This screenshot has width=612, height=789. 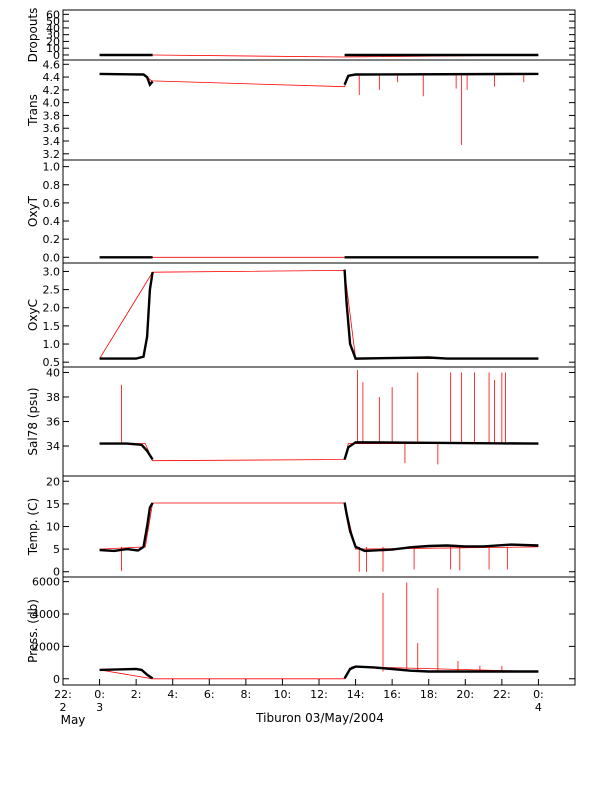 I want to click on y-tick-label: 2000, so click(x=46, y=646).